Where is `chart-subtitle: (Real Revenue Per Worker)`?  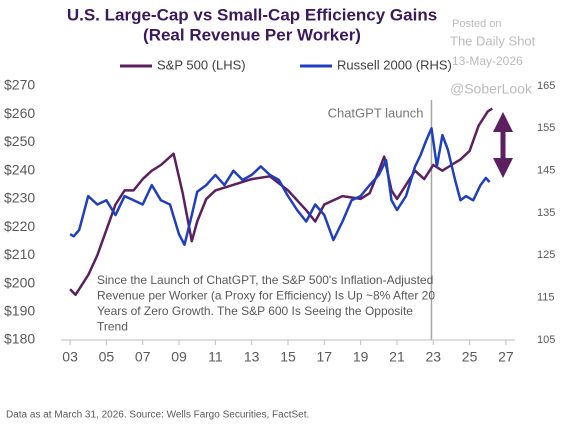
chart-subtitle: (Real Revenue Per Worker) is located at coordinates (252, 34).